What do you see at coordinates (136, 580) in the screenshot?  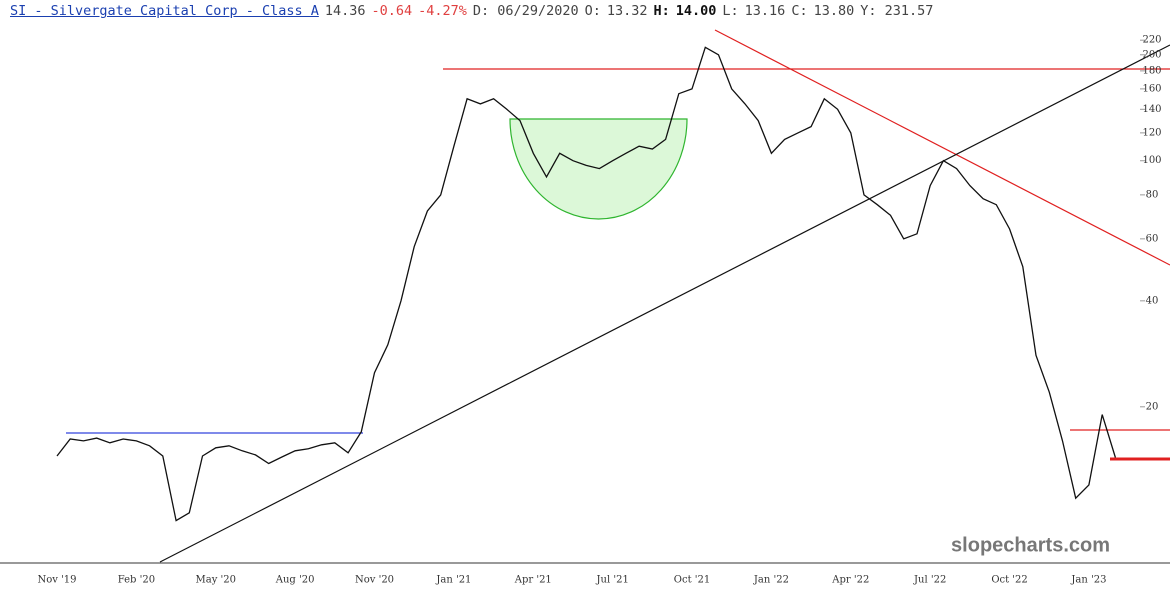 I see `x-tick-label: Feb '20` at bounding box center [136, 580].